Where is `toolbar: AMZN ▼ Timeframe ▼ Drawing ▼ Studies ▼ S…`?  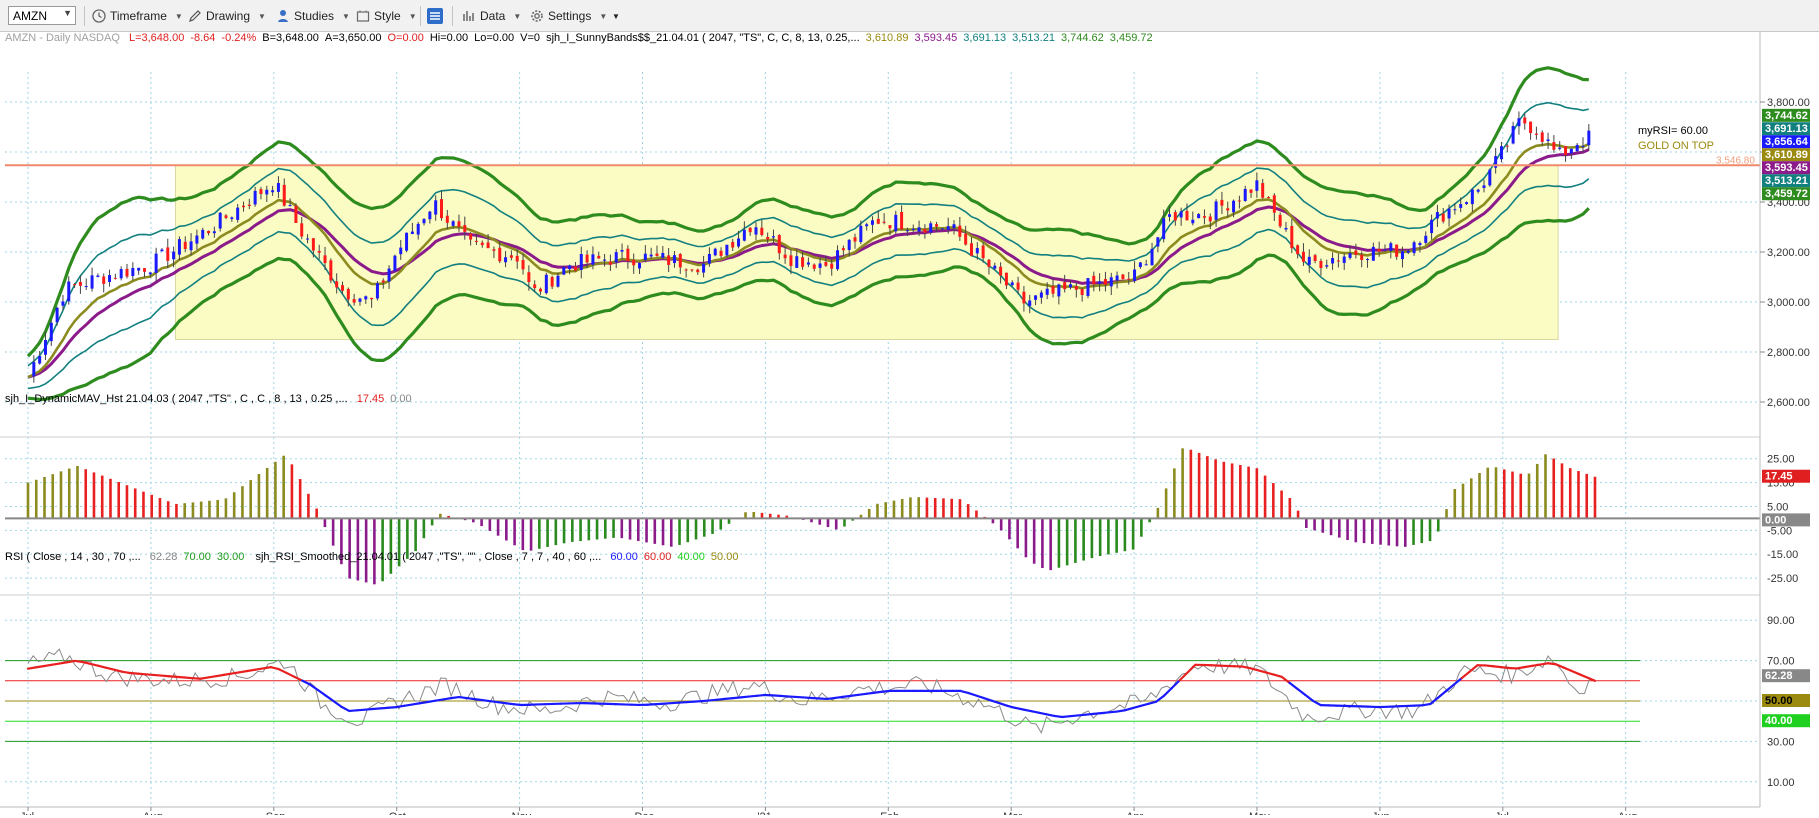
toolbar: AMZN ▼ Timeframe ▼ Drawing ▼ Studies ▼ S… is located at coordinates (909, 16).